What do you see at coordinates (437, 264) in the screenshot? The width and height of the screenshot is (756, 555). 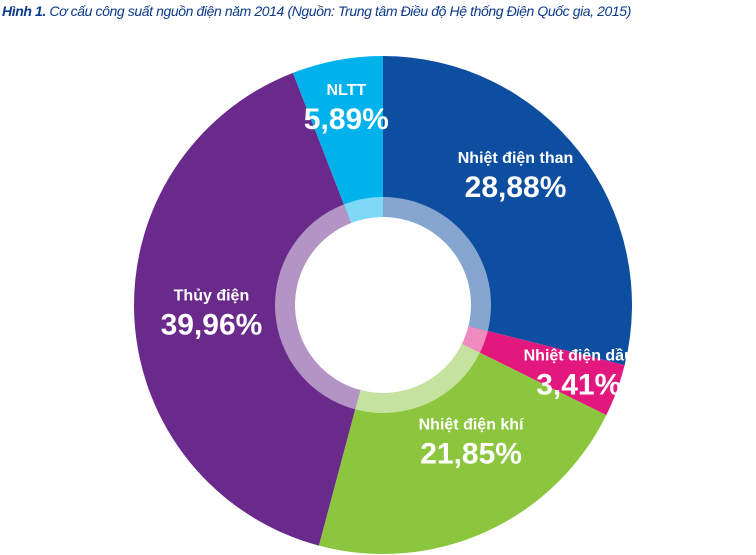 I see `inner-ring-nhiet-dien-than` at bounding box center [437, 264].